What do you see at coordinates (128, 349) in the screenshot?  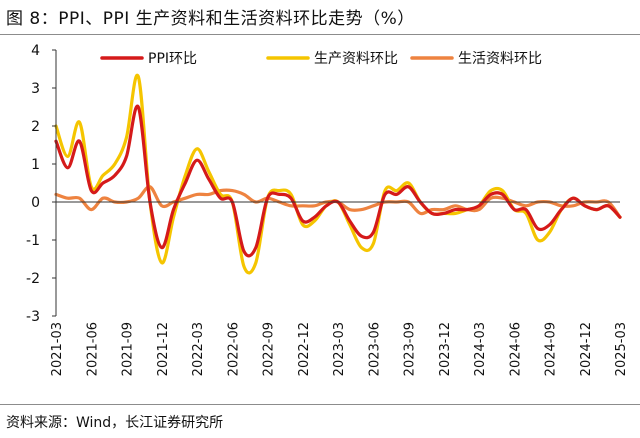 I see `x-tick-label: 2021-09` at bounding box center [128, 349].